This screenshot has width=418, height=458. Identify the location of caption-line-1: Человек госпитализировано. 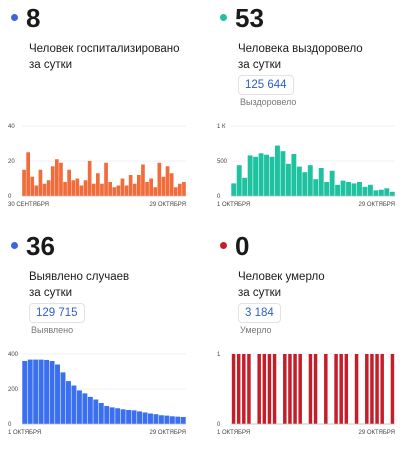
(104, 49).